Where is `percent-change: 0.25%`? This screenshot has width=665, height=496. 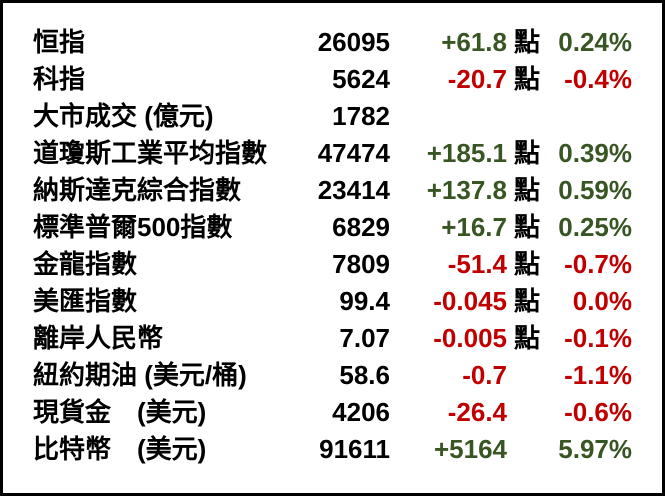
percent-change: 0.25% is located at coordinates (595, 227).